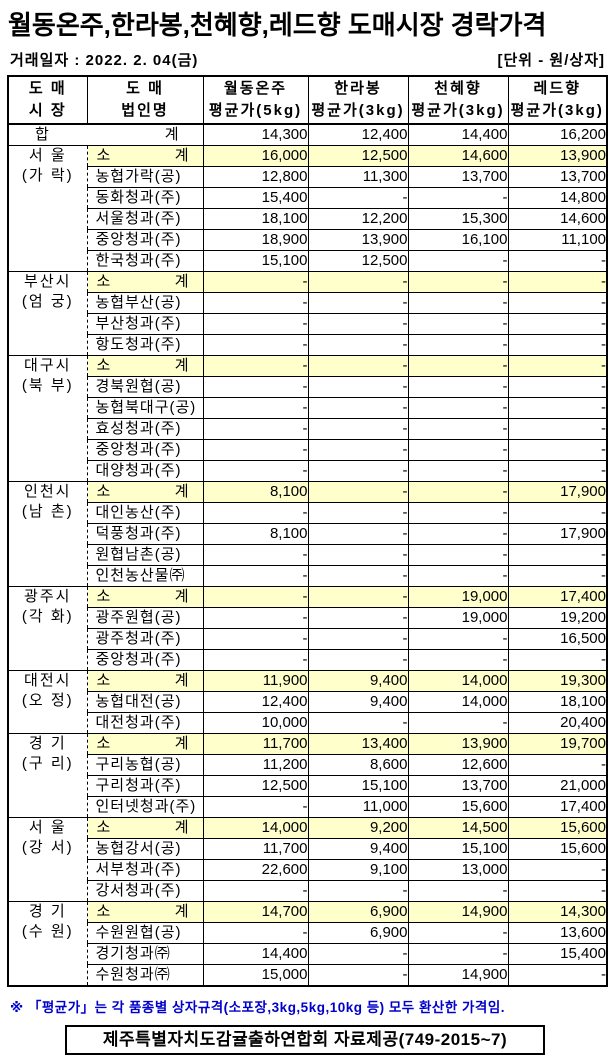 The width and height of the screenshot is (613, 1055). What do you see at coordinates (47, 175) in the screenshot?
I see `market-name-line2: (가 락)` at bounding box center [47, 175].